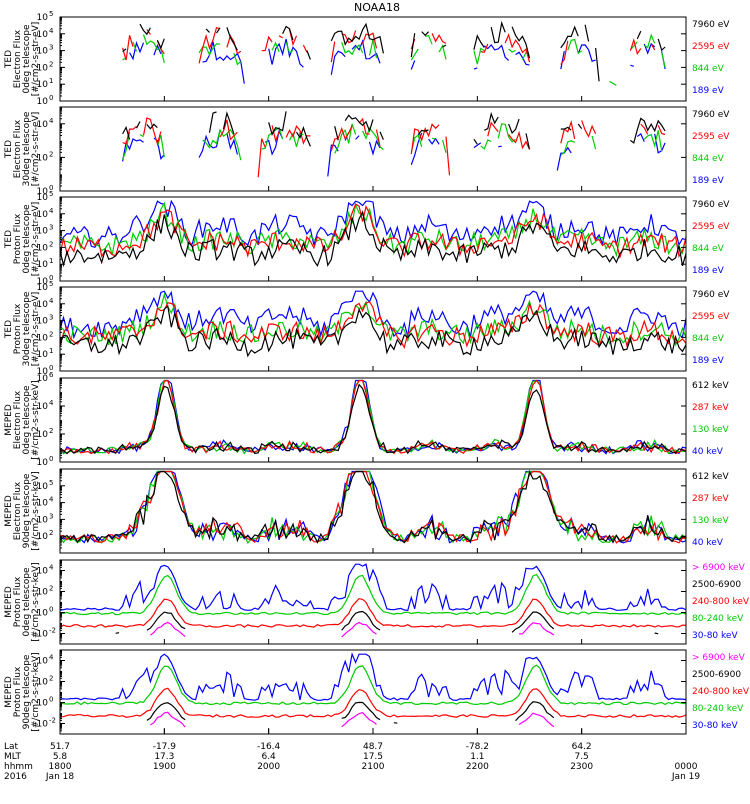  I want to click on y-axis-title-line: Proton Flux, so click(18, 691).